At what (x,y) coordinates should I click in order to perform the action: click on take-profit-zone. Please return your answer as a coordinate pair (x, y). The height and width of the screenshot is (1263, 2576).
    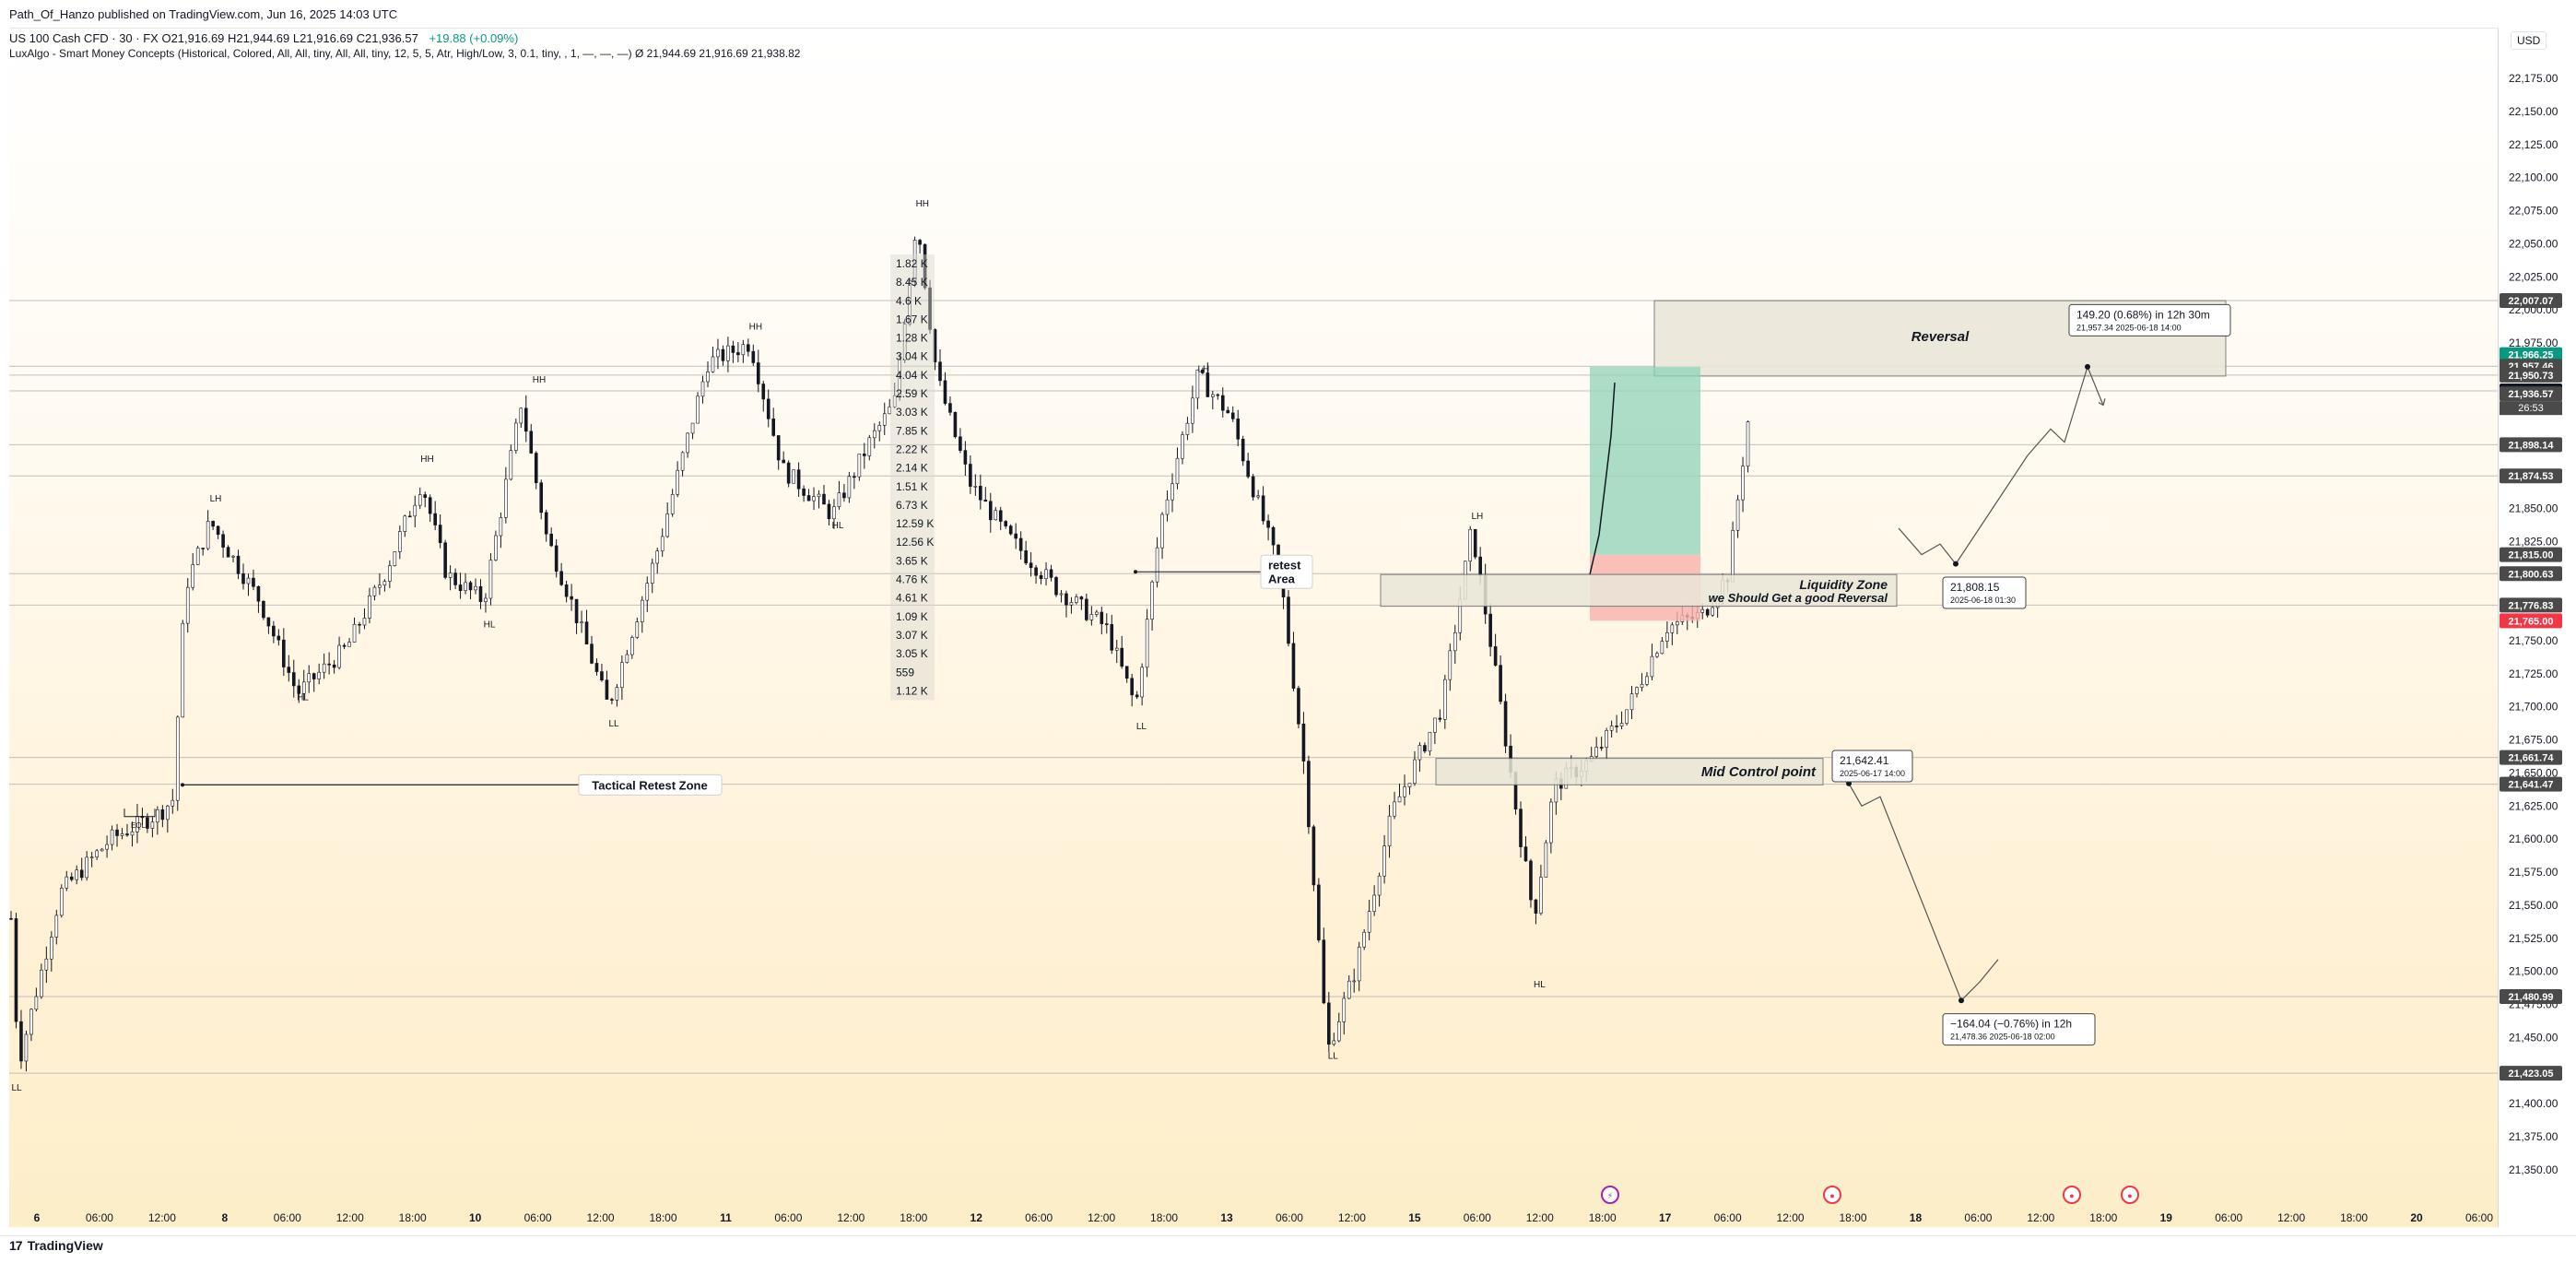
    Looking at the image, I should click on (1645, 460).